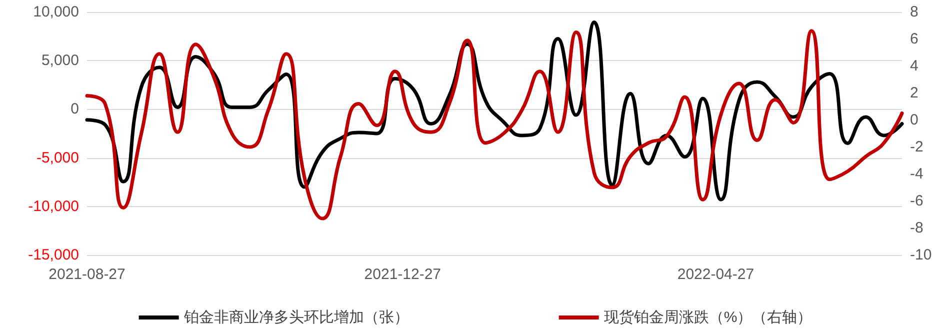  Describe the element at coordinates (715, 274) in the screenshot. I see `x-tick-label: 2022-04-27` at that location.